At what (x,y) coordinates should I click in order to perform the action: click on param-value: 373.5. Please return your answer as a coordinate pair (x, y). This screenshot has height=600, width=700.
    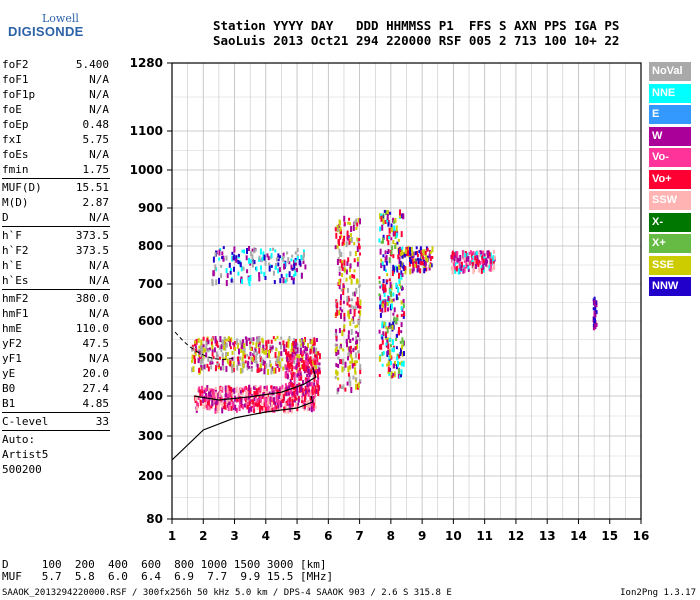
    Looking at the image, I should click on (92, 250).